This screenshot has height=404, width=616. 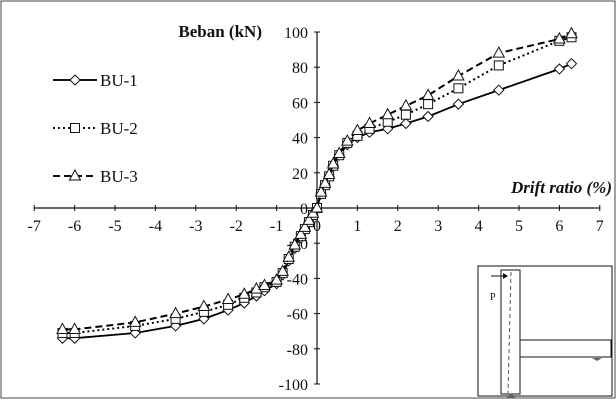 What do you see at coordinates (119, 176) in the screenshot?
I see `legend-label: BU-3` at bounding box center [119, 176].